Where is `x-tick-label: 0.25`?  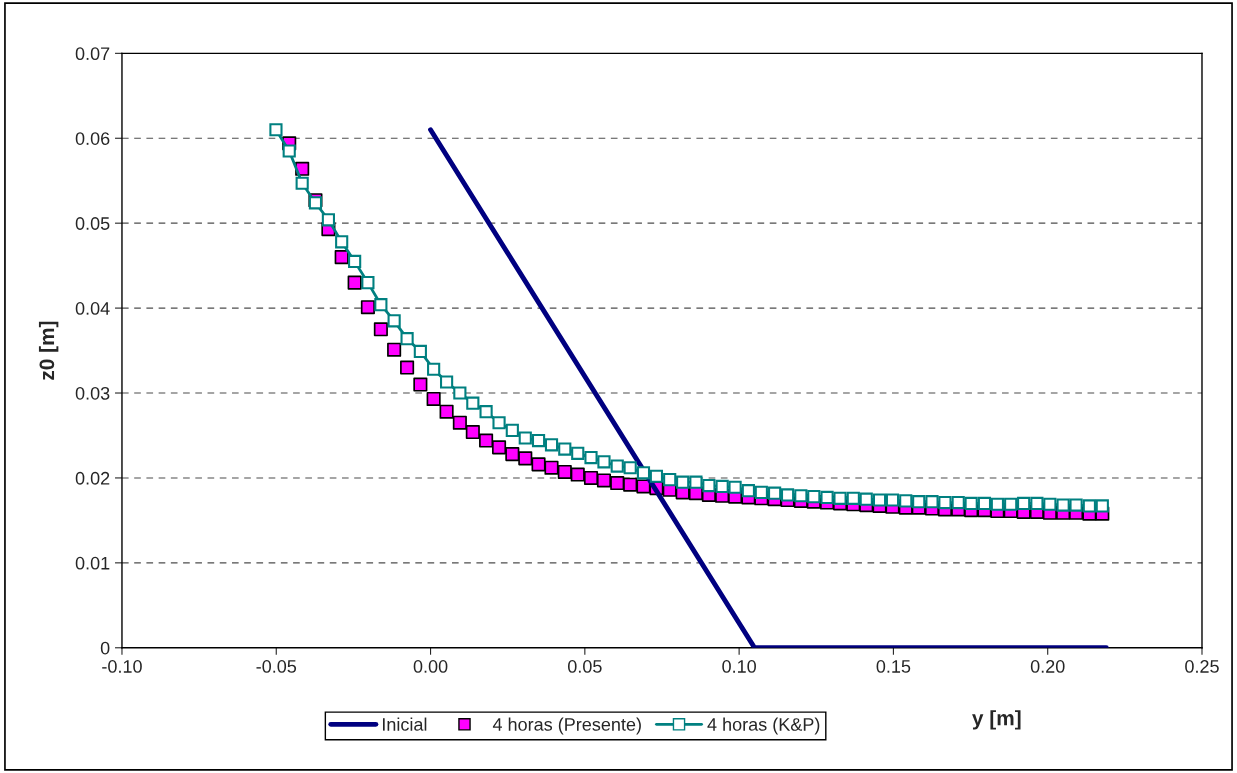 x-tick-label: 0.25 is located at coordinates (1202, 666).